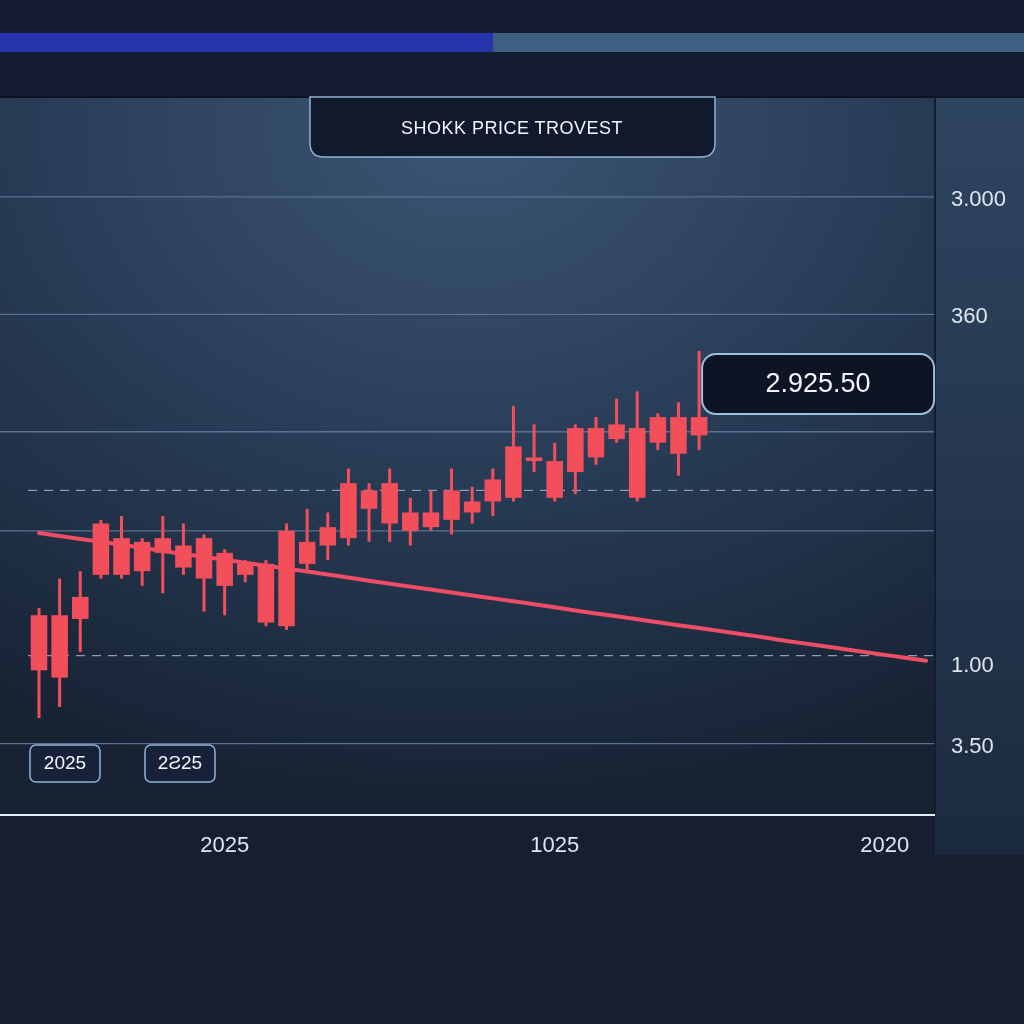 This screenshot has width=1024, height=1024. What do you see at coordinates (555, 844) in the screenshot?
I see `x-tick-label: 1025` at bounding box center [555, 844].